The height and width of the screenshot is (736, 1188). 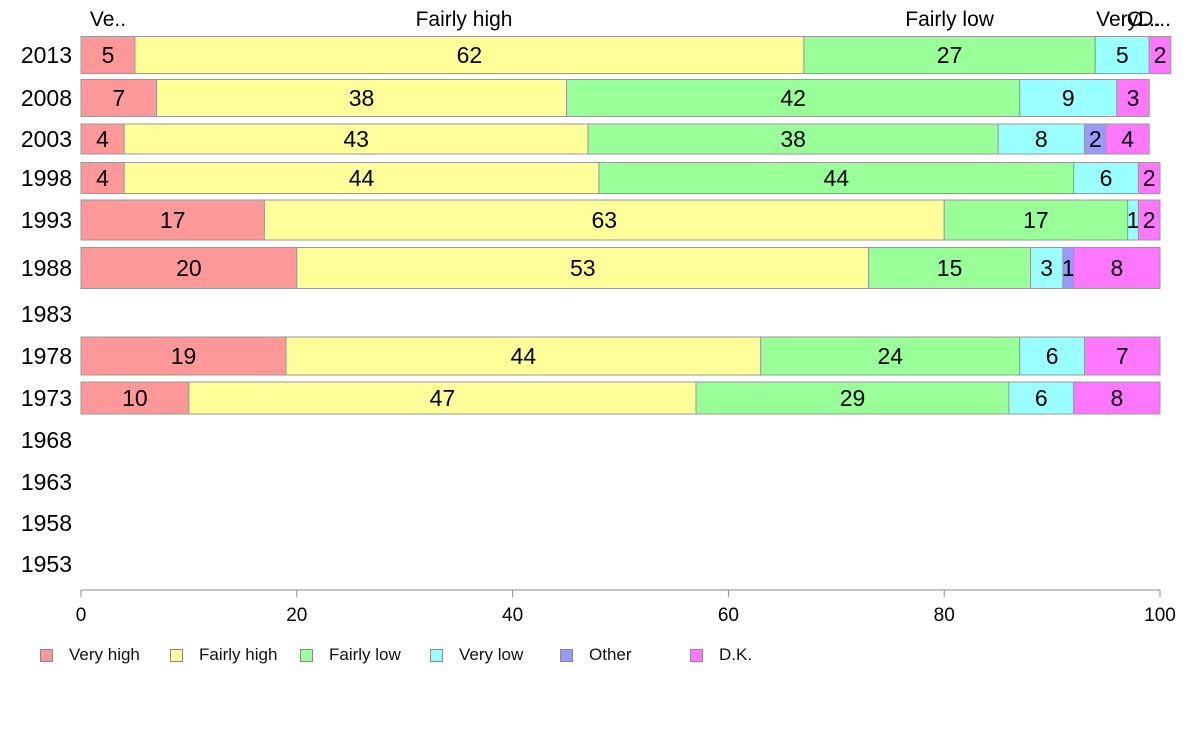 I want to click on bar-value-label: 19, so click(x=184, y=356).